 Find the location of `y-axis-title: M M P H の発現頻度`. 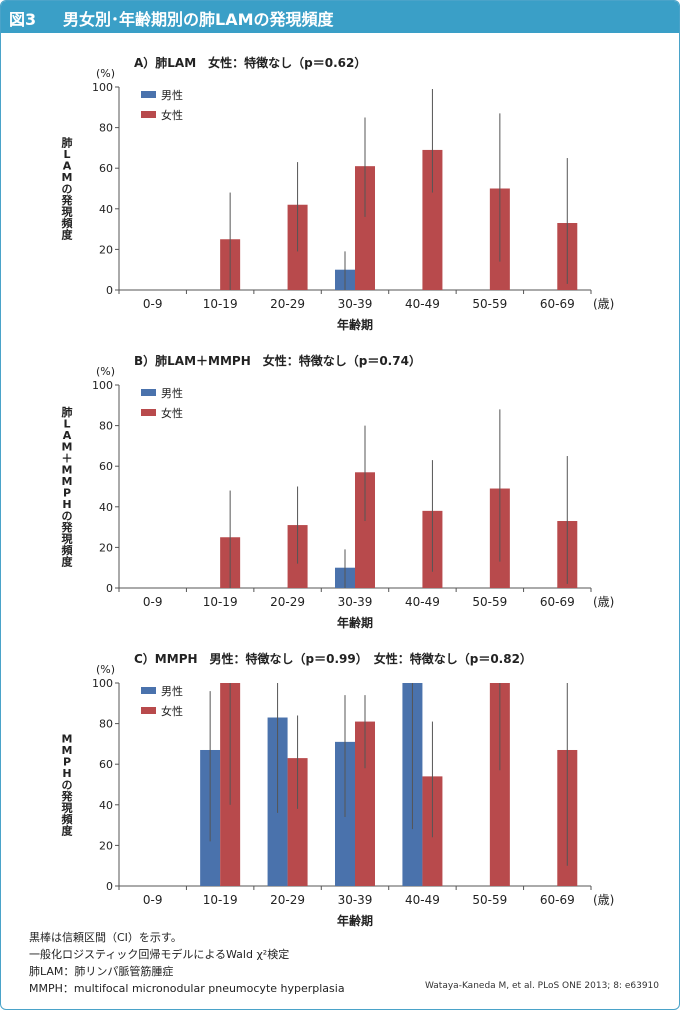

y-axis-title: M M P H の発現頻度 is located at coordinates (67, 785).